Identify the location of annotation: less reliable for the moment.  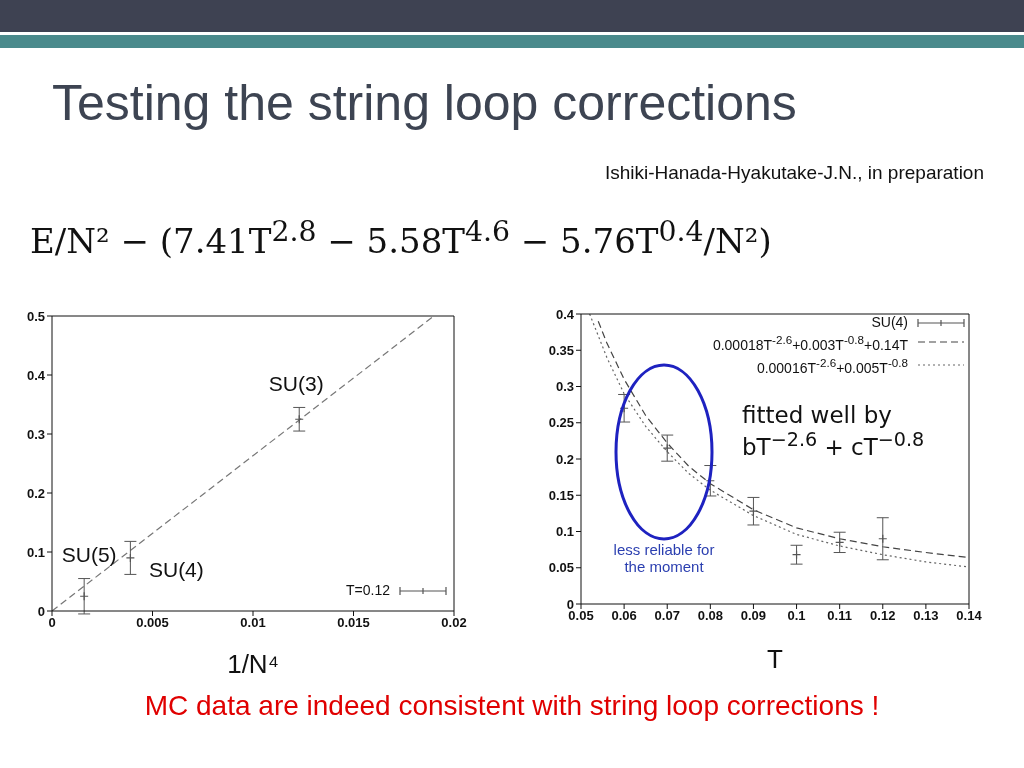
(664, 558).